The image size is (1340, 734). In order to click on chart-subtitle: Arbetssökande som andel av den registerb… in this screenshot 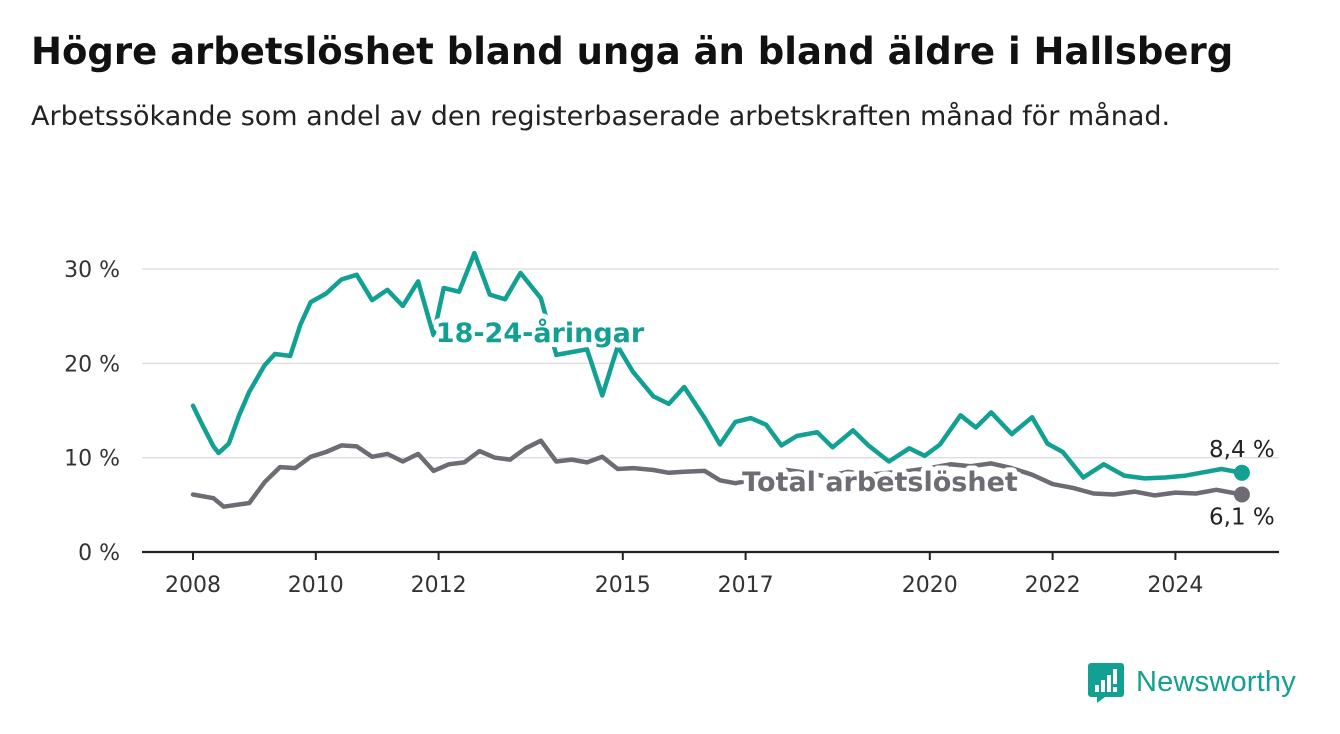, I will do `click(601, 116)`.